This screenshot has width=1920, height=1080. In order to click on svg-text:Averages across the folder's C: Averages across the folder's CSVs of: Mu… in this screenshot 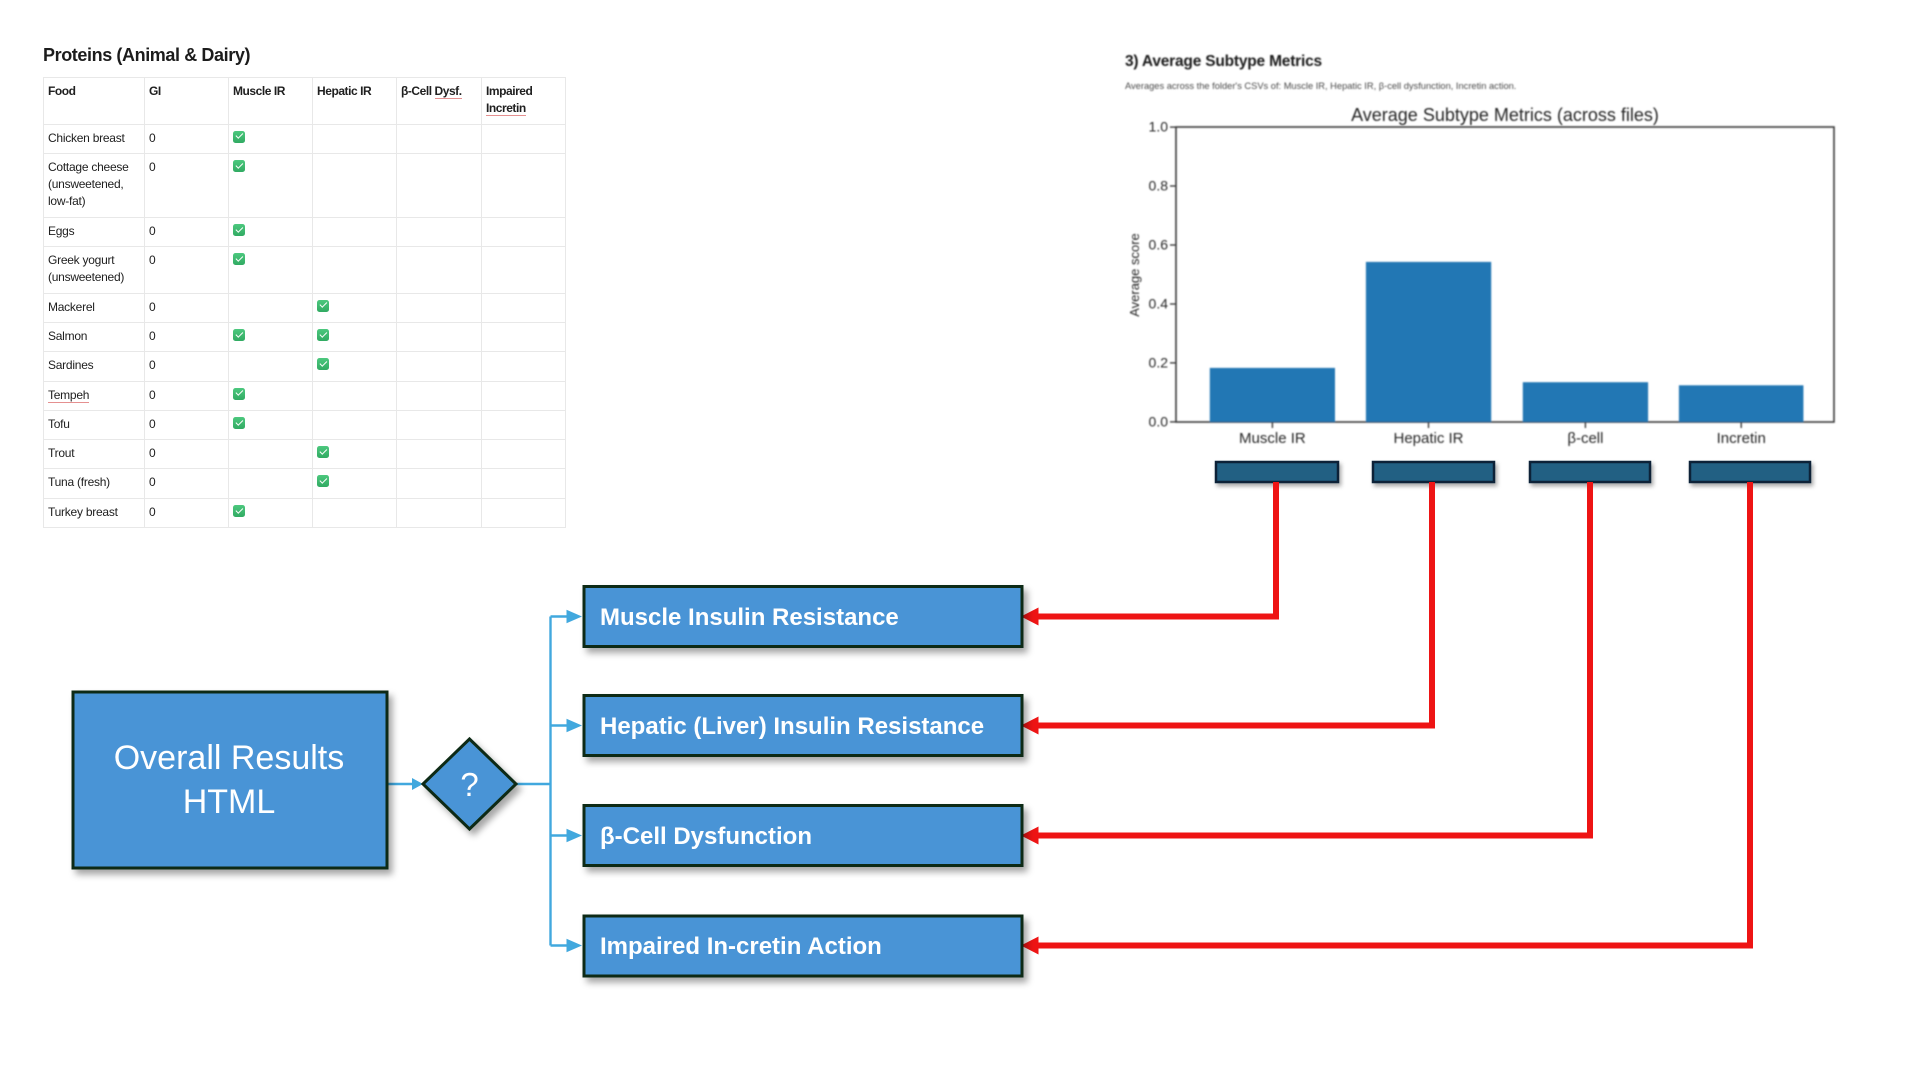, I will do `click(1320, 86)`.